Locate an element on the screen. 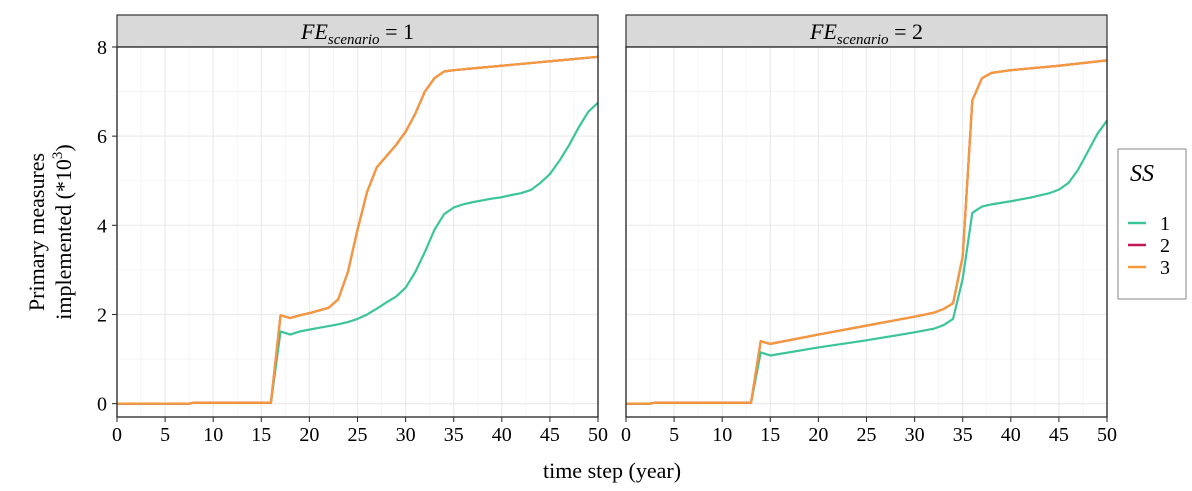 The width and height of the screenshot is (1192, 491). y-tick-label: 4 is located at coordinates (102, 226).